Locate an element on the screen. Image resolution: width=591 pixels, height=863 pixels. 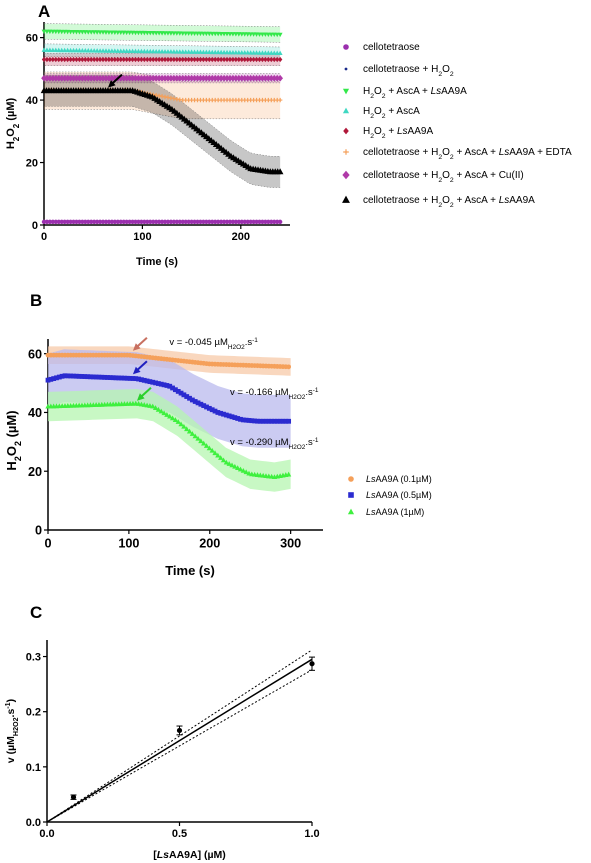
x-tick-label: 200 is located at coordinates (241, 237).